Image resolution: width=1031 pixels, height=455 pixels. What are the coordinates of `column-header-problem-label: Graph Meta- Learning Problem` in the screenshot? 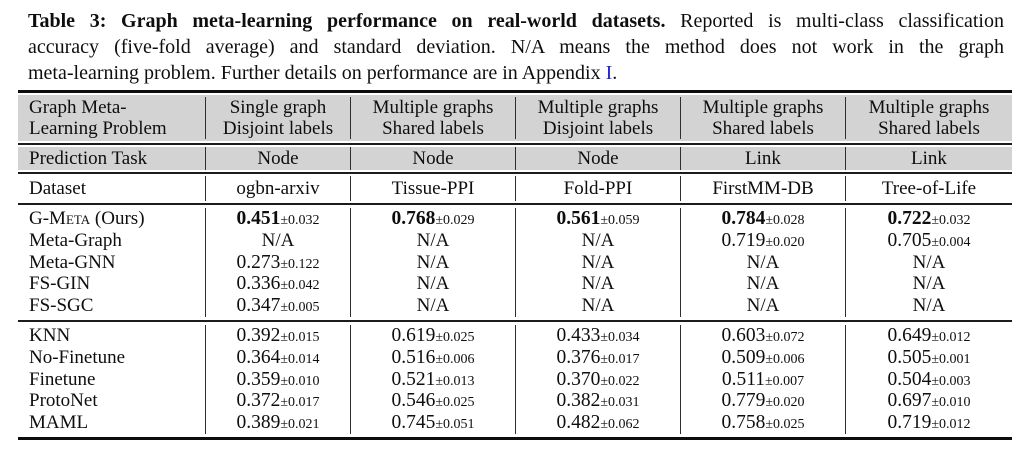 It's located at (111, 118).